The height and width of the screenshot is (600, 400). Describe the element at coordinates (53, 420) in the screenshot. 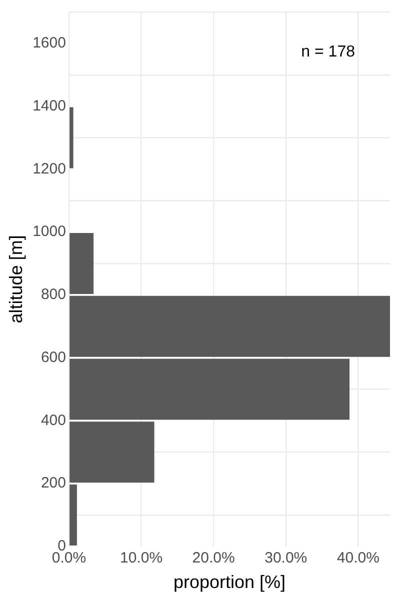

I see `y-tick-label: 400` at that location.